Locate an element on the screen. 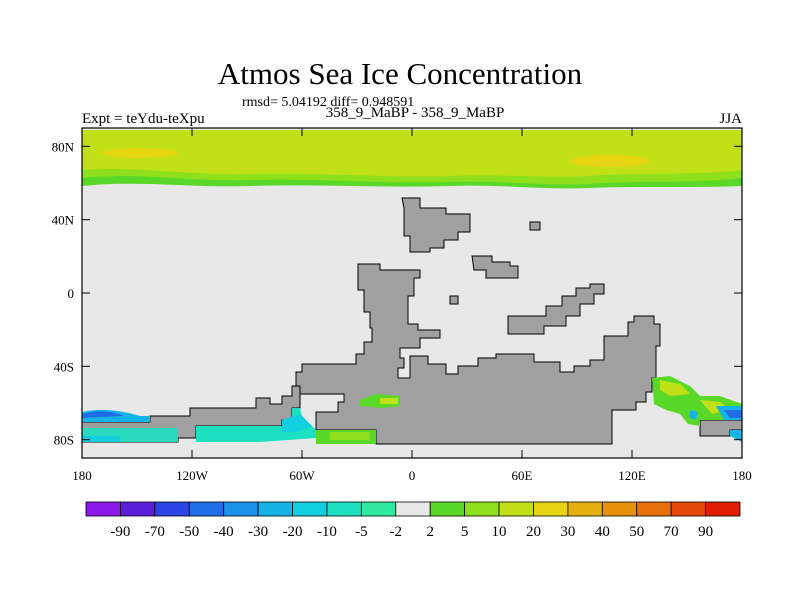 The height and width of the screenshot is (600, 800). chart-title: Atmos Sea Ice Concentration is located at coordinates (400, 73).